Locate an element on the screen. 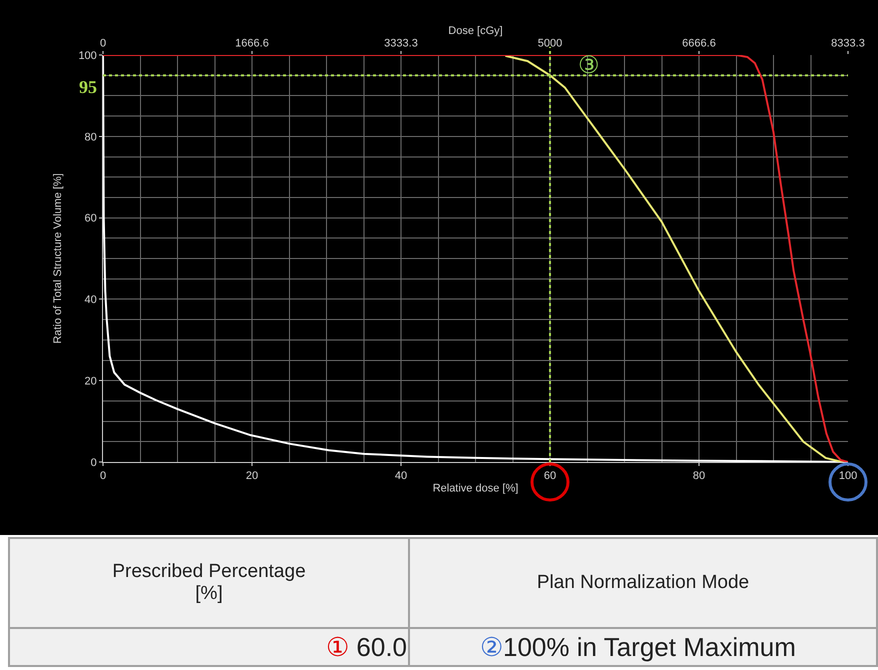  x2-tick-label: 5000 is located at coordinates (550, 44).